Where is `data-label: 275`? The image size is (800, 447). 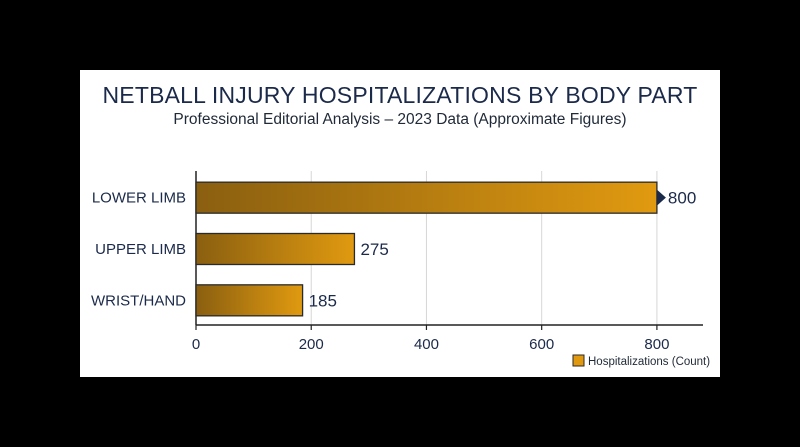
data-label: 275 is located at coordinates (374, 249).